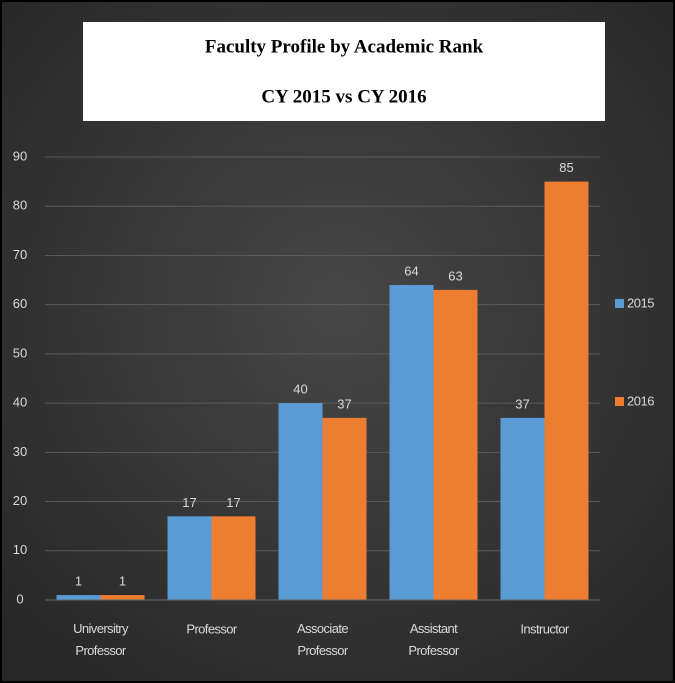 The image size is (675, 683). Describe the element at coordinates (566, 167) in the screenshot. I see `data-label: 85` at that location.